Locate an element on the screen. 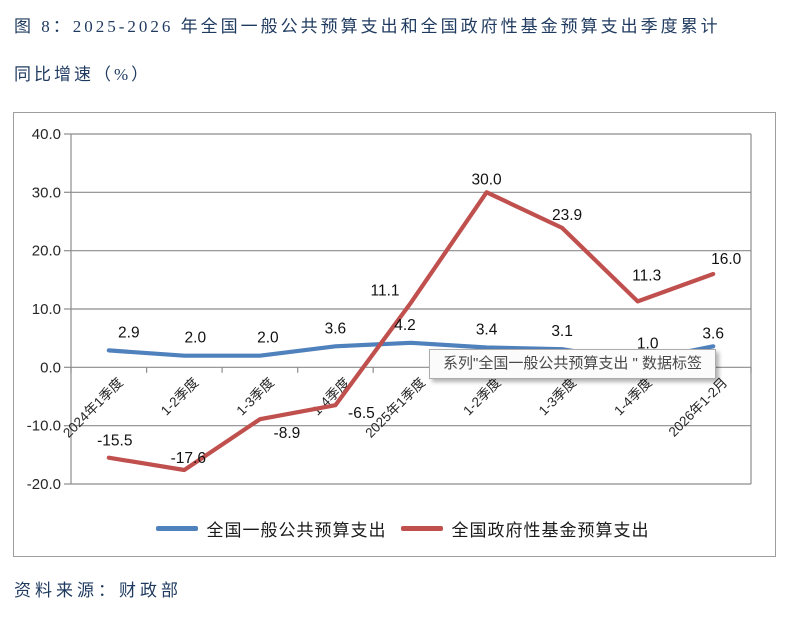 Image resolution: width=800 pixels, height=619 pixels. data-label: 1.0 is located at coordinates (648, 344).